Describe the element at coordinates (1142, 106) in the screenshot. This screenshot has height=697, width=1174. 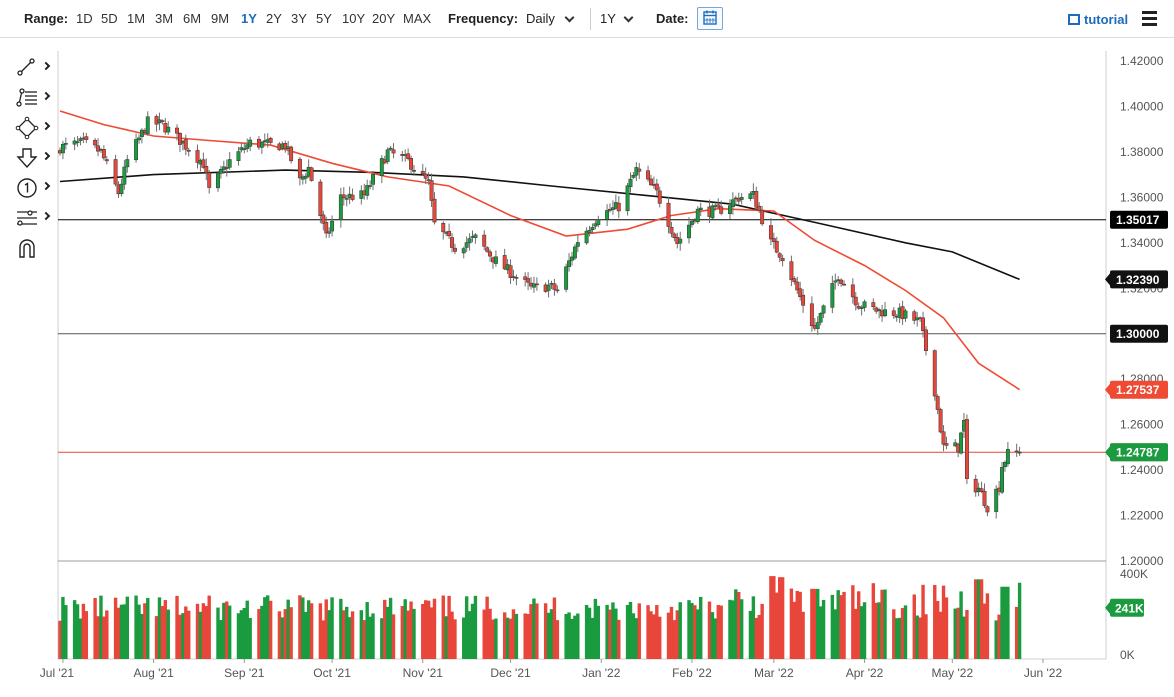
I see `y-tick-label: 1.40000` at that location.